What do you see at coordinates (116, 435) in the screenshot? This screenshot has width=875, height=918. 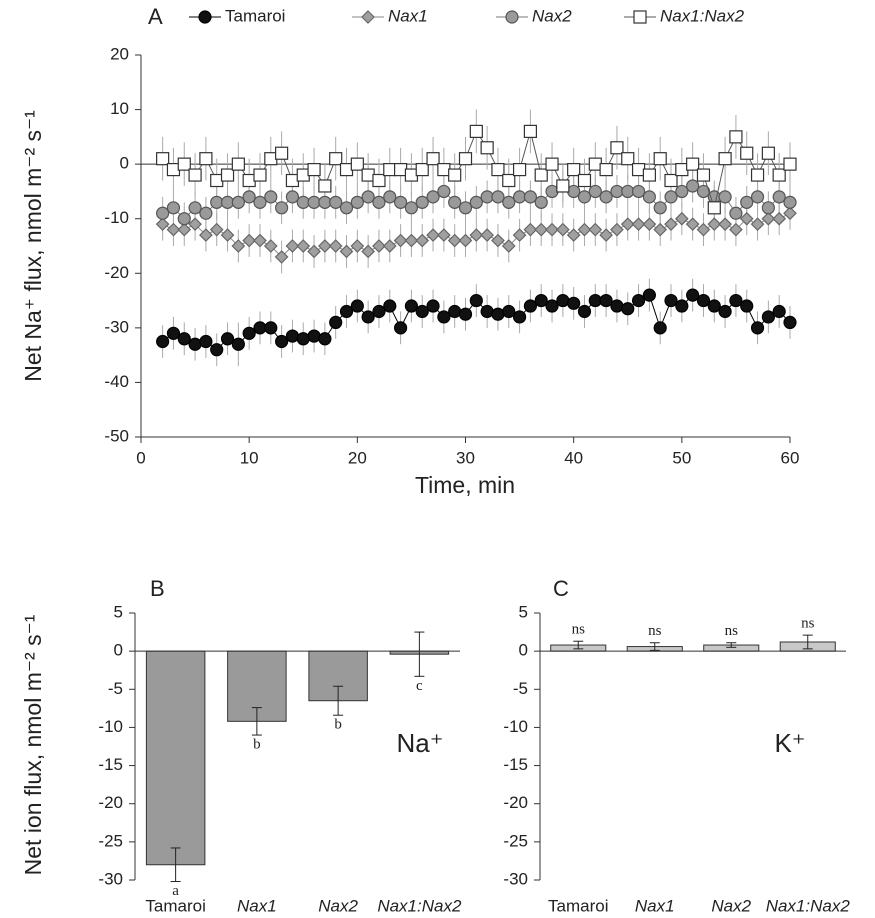 I see `y-tick-label: -50` at bounding box center [116, 435].